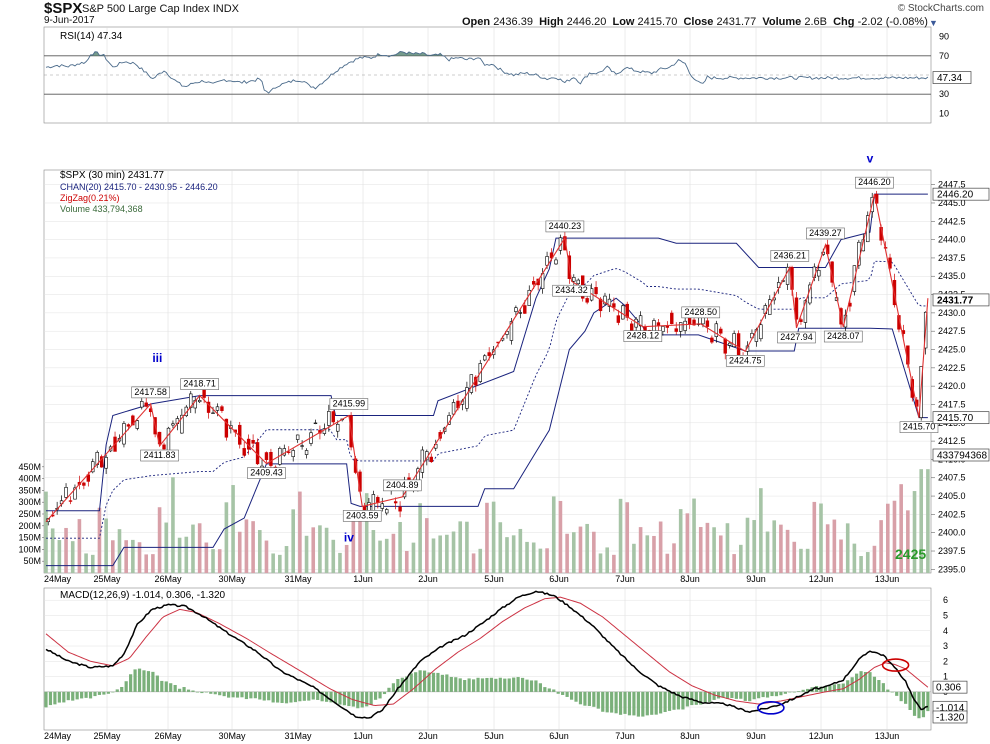 The image size is (990, 744). Describe the element at coordinates (97, 53) in the screenshot. I see `rsi-overbought-fill` at that location.